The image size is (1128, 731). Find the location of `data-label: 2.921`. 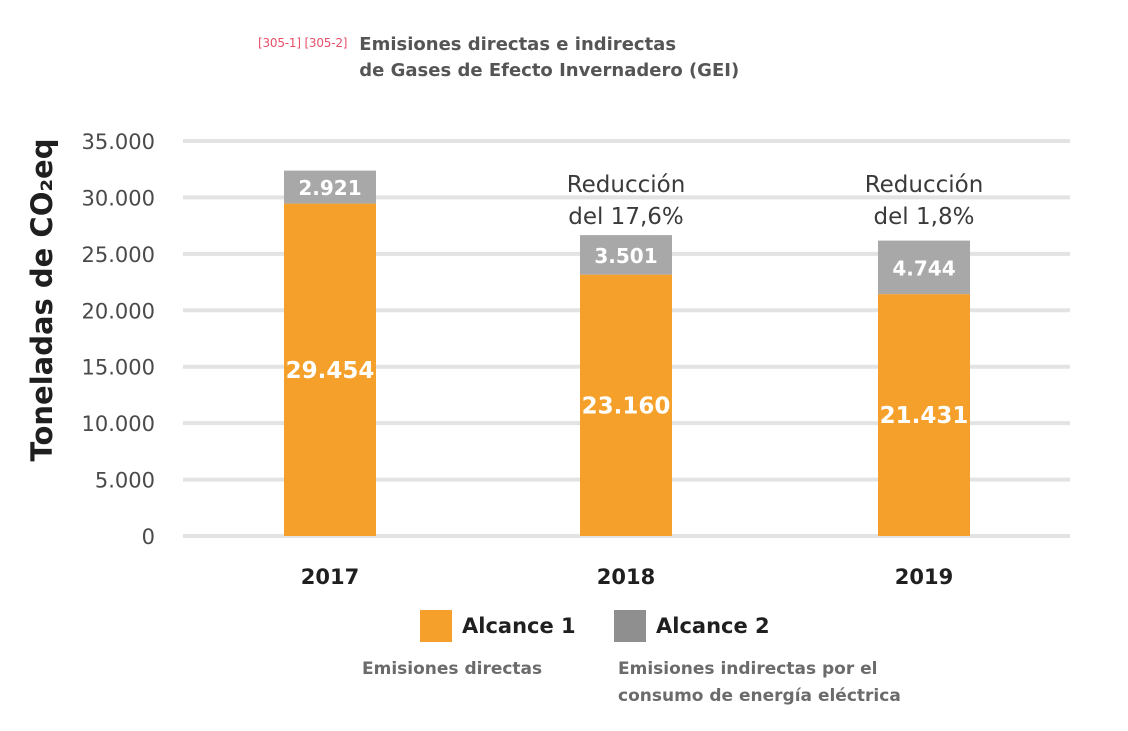

data-label: 2.921 is located at coordinates (329, 188).